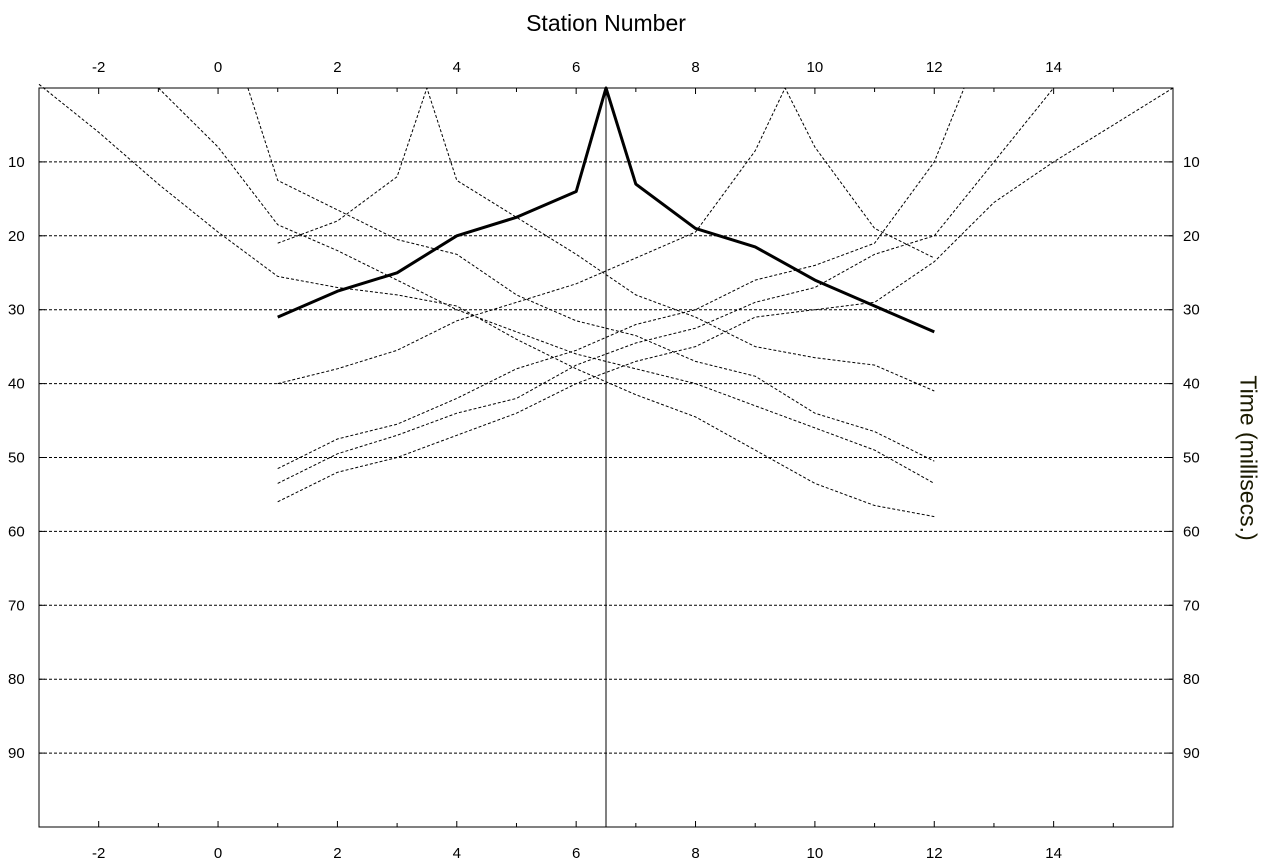 This screenshot has width=1266, height=862. What do you see at coordinates (1191, 458) in the screenshot?
I see `y-tick-label-right: 50` at bounding box center [1191, 458].